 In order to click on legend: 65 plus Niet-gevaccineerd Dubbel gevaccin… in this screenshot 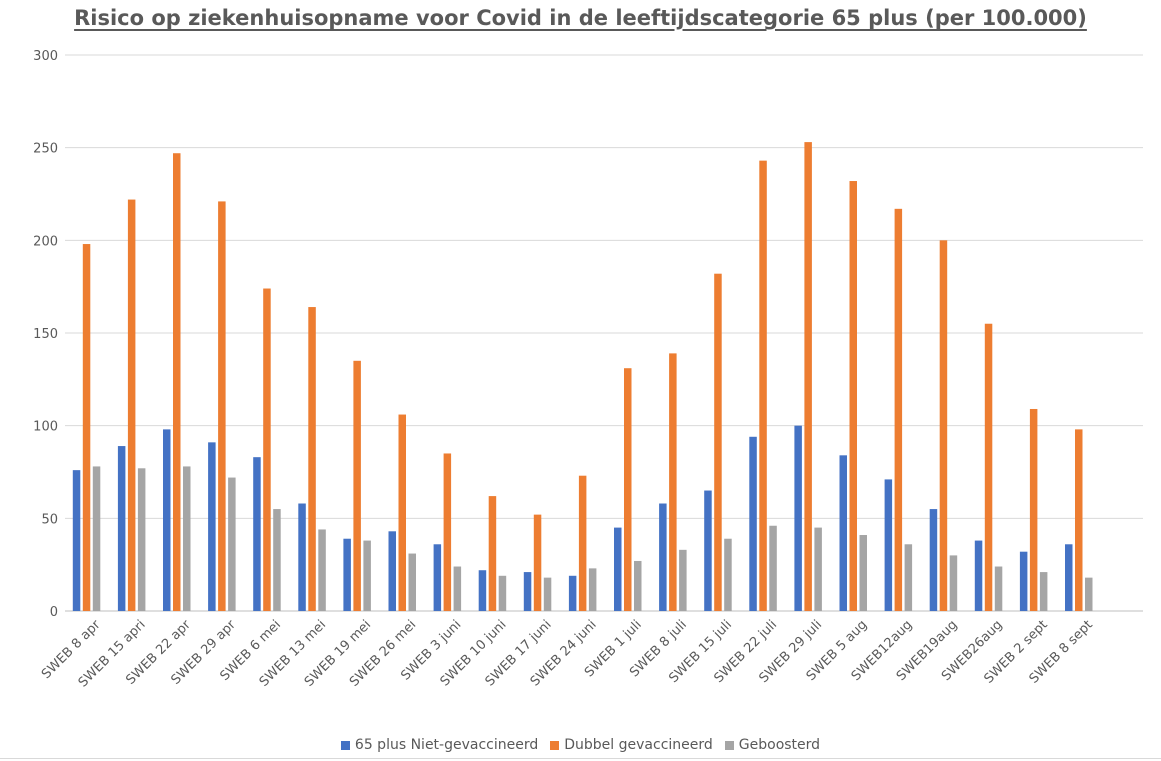, I will do `click(580, 745)`.